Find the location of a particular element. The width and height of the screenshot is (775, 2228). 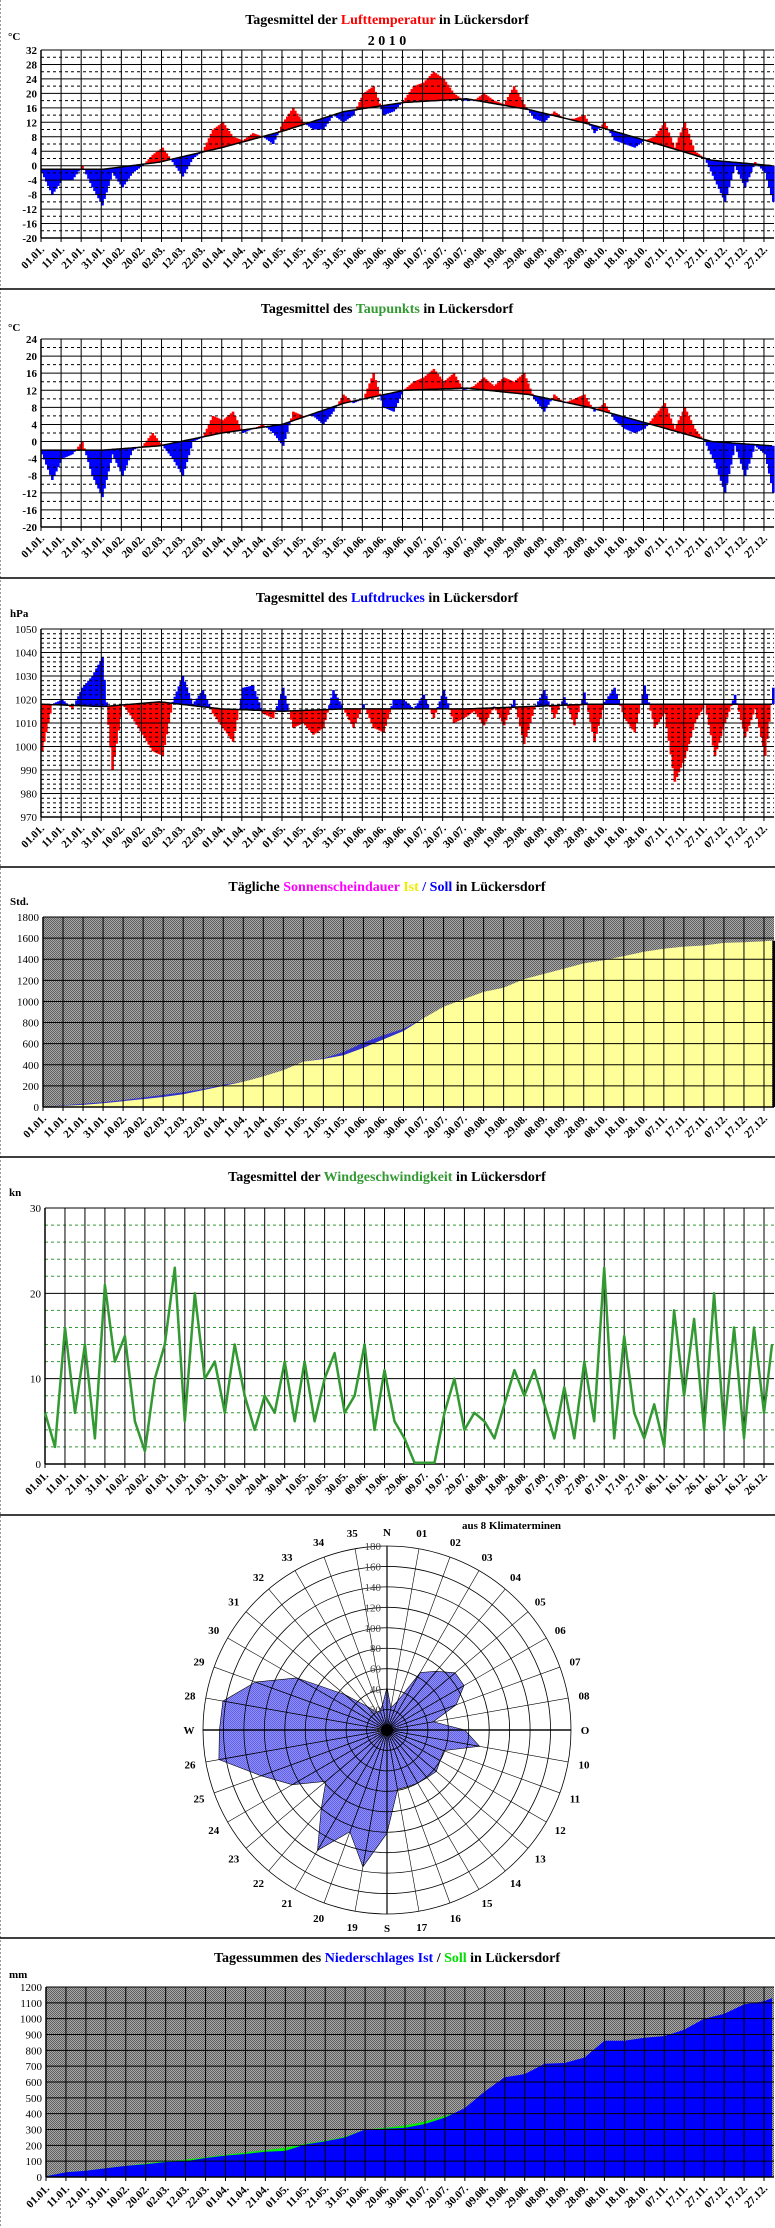

y-tick-label: 400 is located at coordinates (31, 1066).